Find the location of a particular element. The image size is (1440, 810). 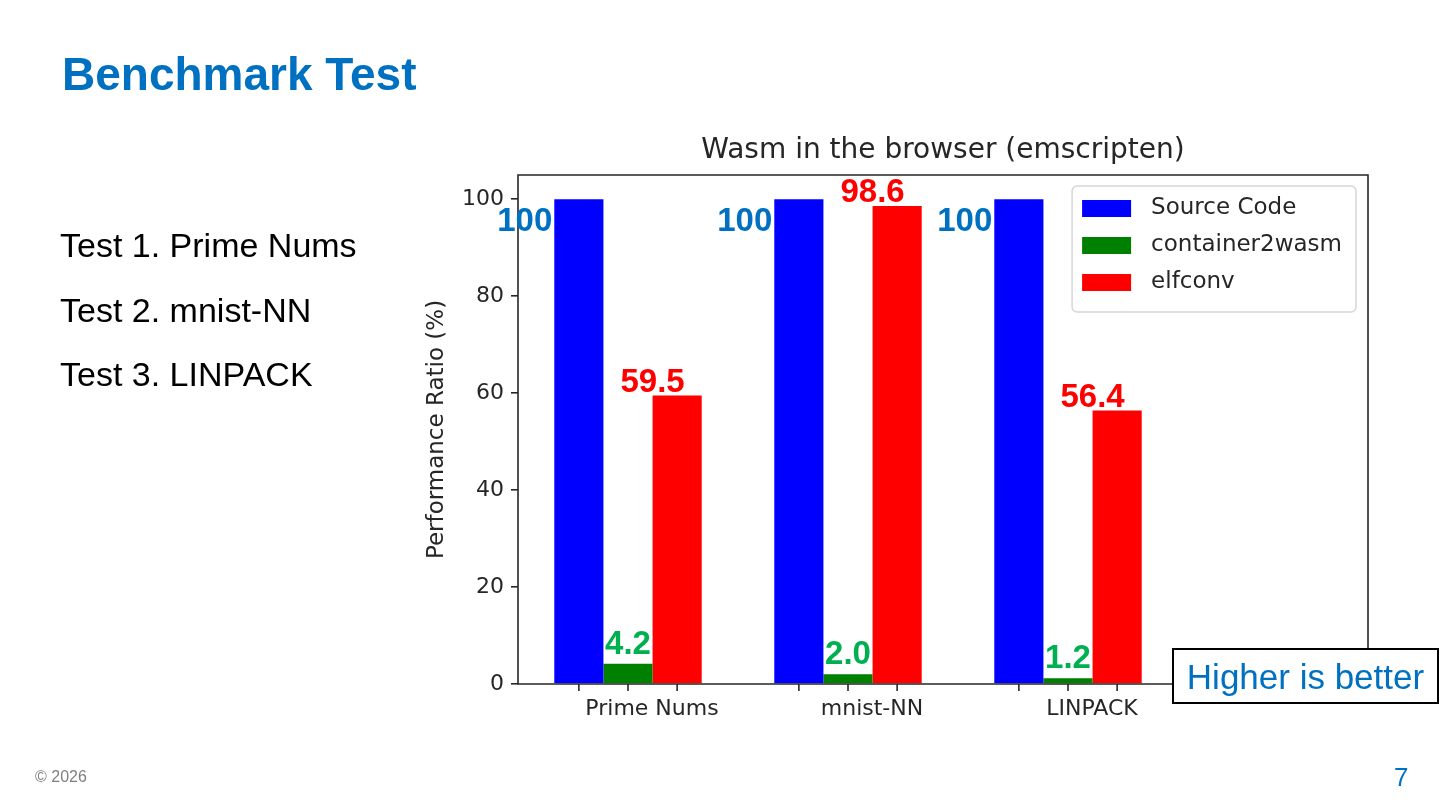

legend-label: Source Code is located at coordinates (1224, 206).